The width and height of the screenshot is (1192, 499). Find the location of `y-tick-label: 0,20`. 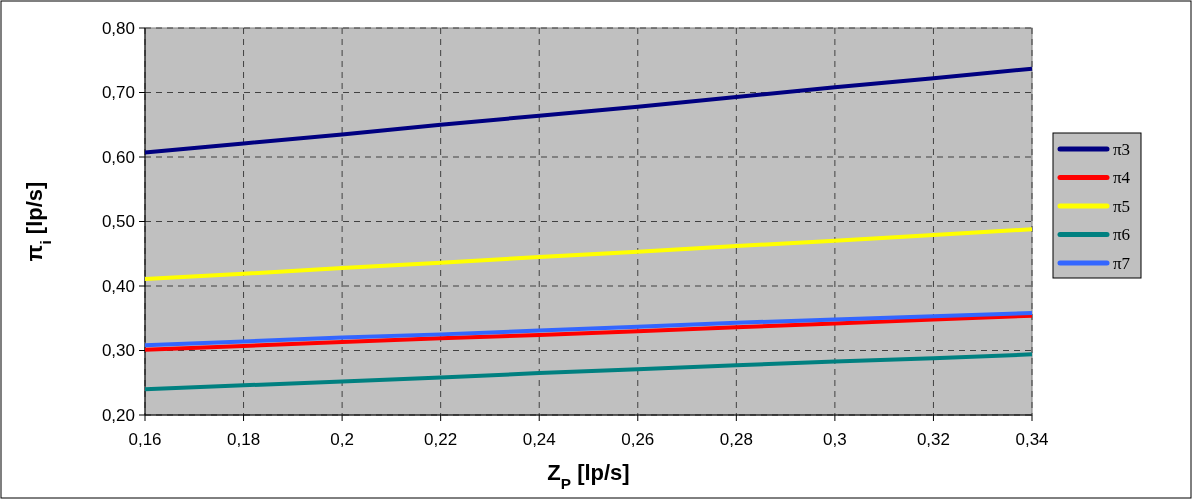

y-tick-label: 0,20 is located at coordinates (118, 415).